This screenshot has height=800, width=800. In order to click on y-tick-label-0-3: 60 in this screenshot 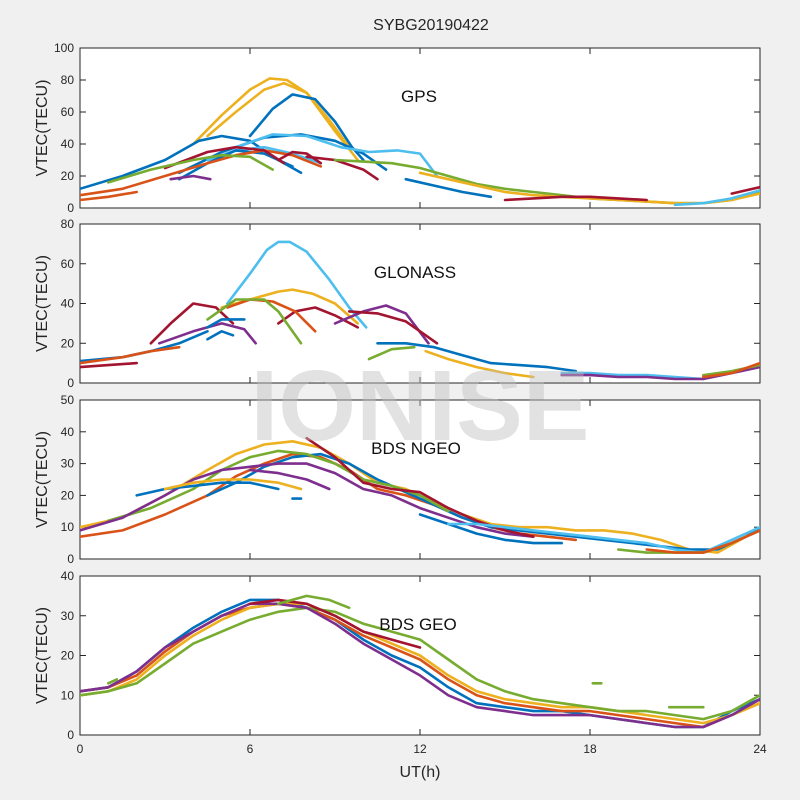, I will do `click(68, 112)`.